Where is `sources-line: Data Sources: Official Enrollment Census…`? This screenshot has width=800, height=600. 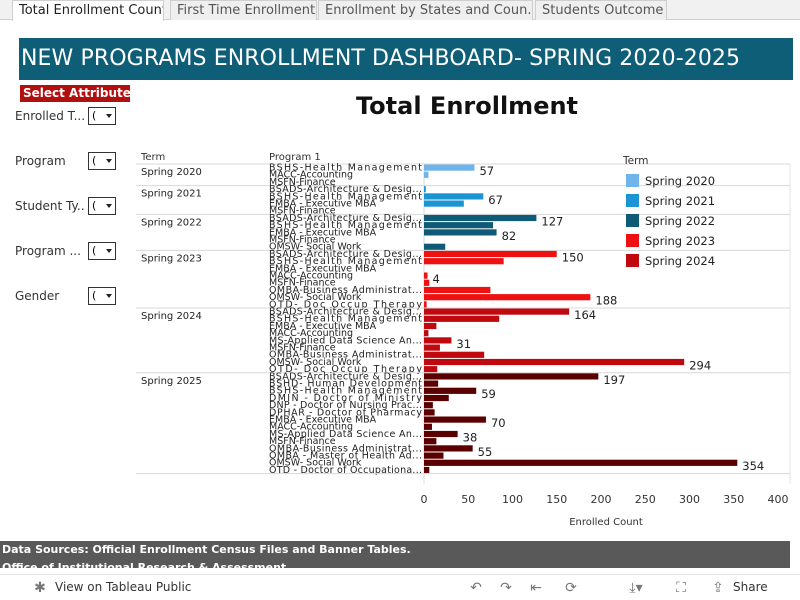
sources-line: Data Sources: Official Enrollment Census… is located at coordinates (206, 549).